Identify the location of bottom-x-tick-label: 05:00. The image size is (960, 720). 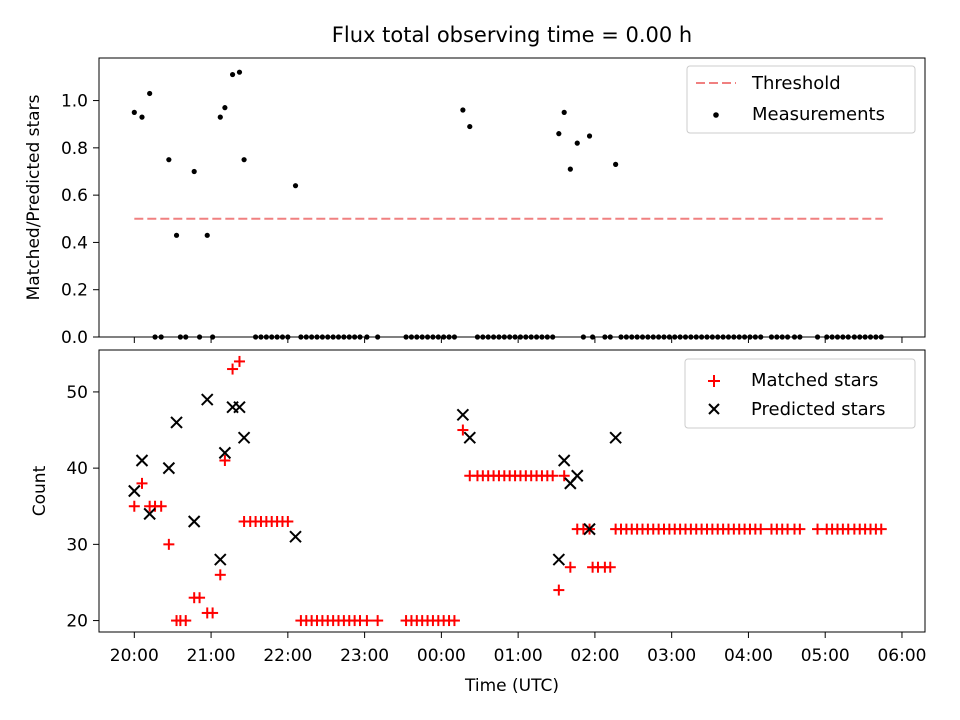
(825, 656).